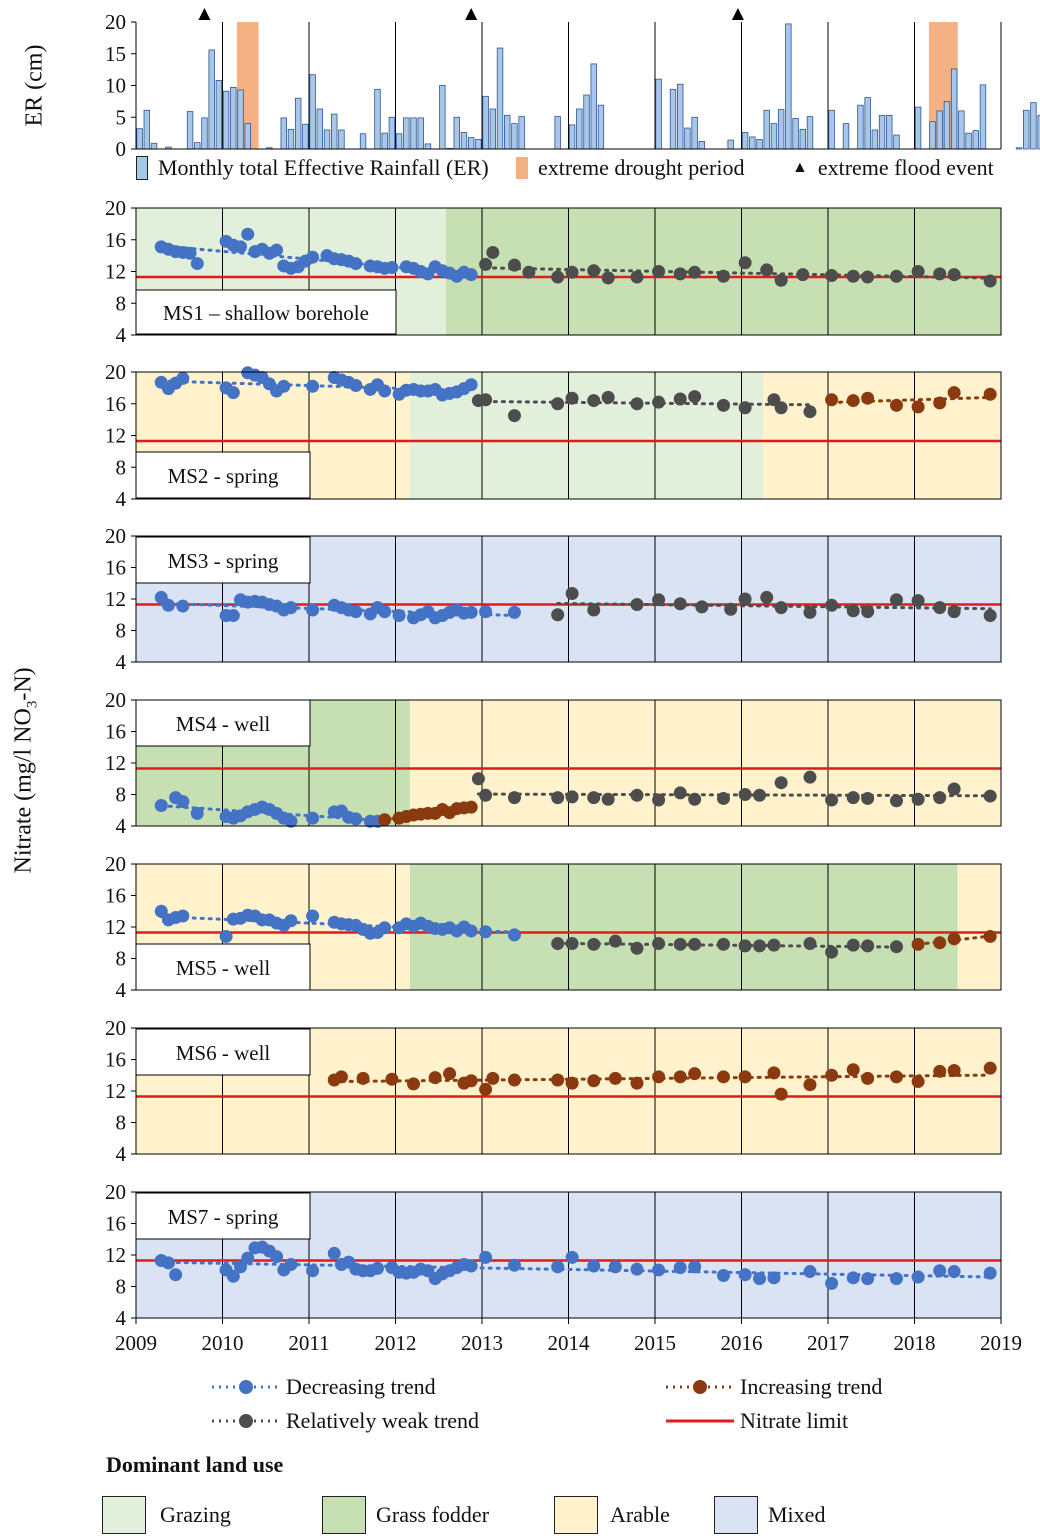  I want to click on flood-triangle-icon: ▲, so click(800, 167).